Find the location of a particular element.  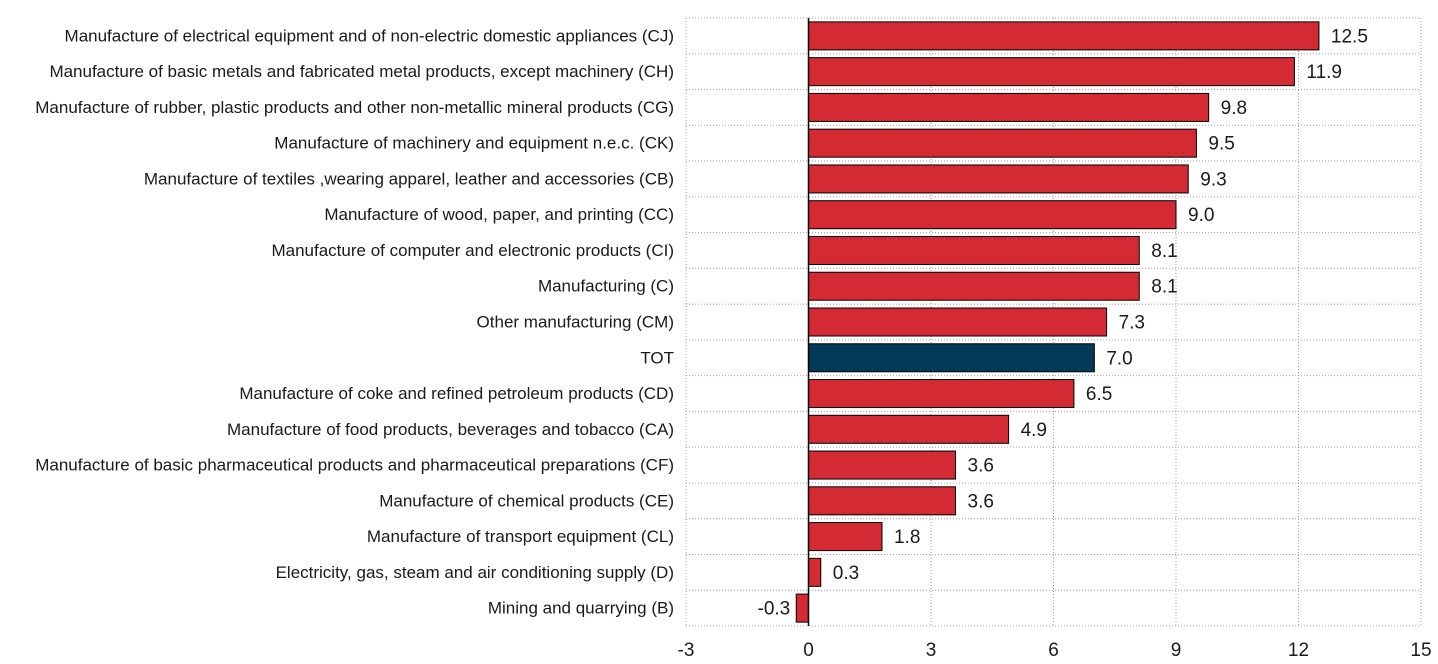

value-label: 9.0 is located at coordinates (1201, 215).